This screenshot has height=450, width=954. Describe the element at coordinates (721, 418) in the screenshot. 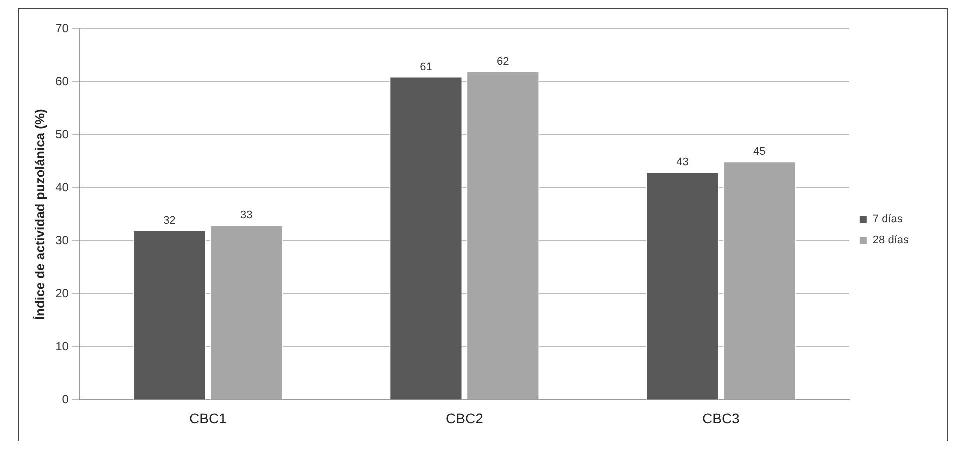

I see `x-tick-label: CBC3` at that location.